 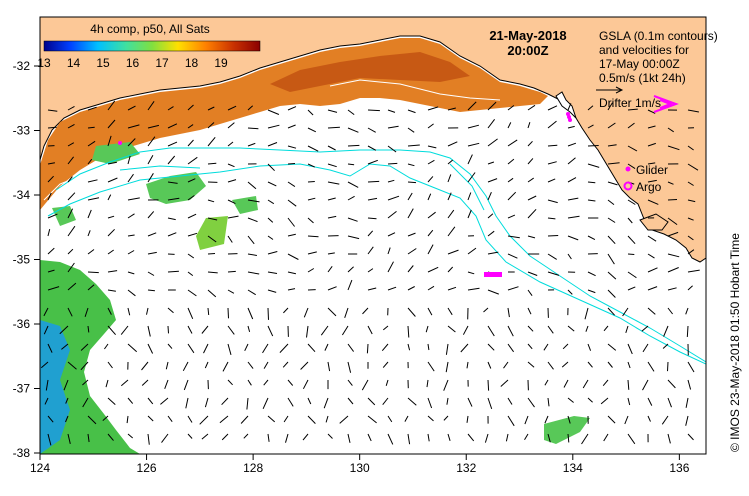 What do you see at coordinates (493, 274) in the screenshot?
I see `argo-float` at bounding box center [493, 274].